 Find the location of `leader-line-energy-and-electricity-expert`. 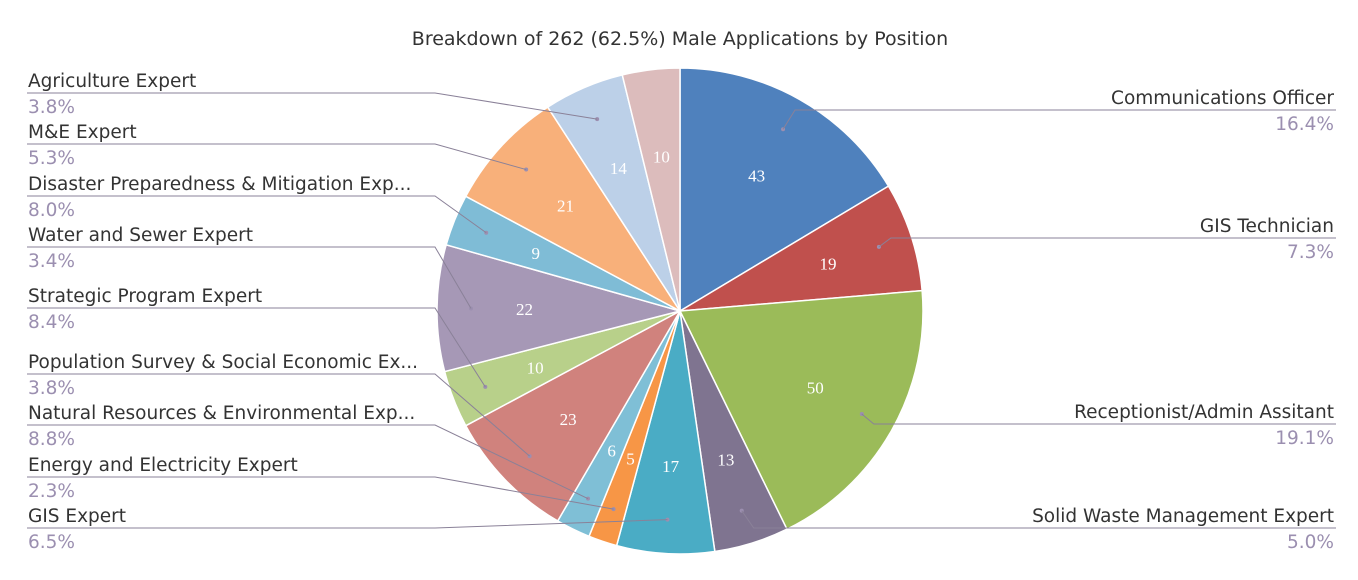

leader-line-energy-and-electricity-expert is located at coordinates (320, 493).